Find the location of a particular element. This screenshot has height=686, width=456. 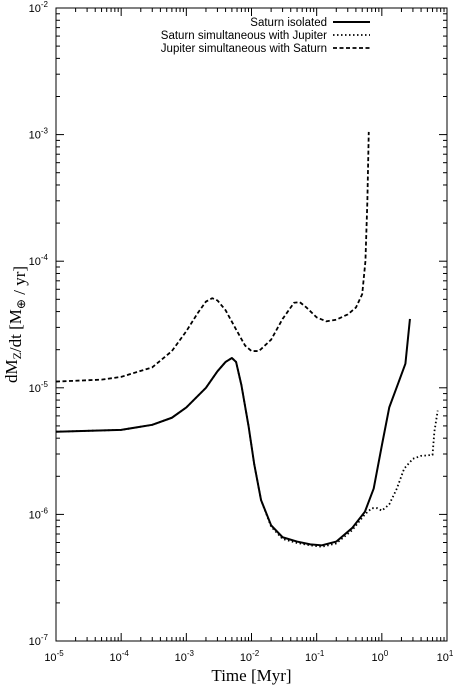

x-tick-label: 10⁻² is located at coordinates (250, 656).